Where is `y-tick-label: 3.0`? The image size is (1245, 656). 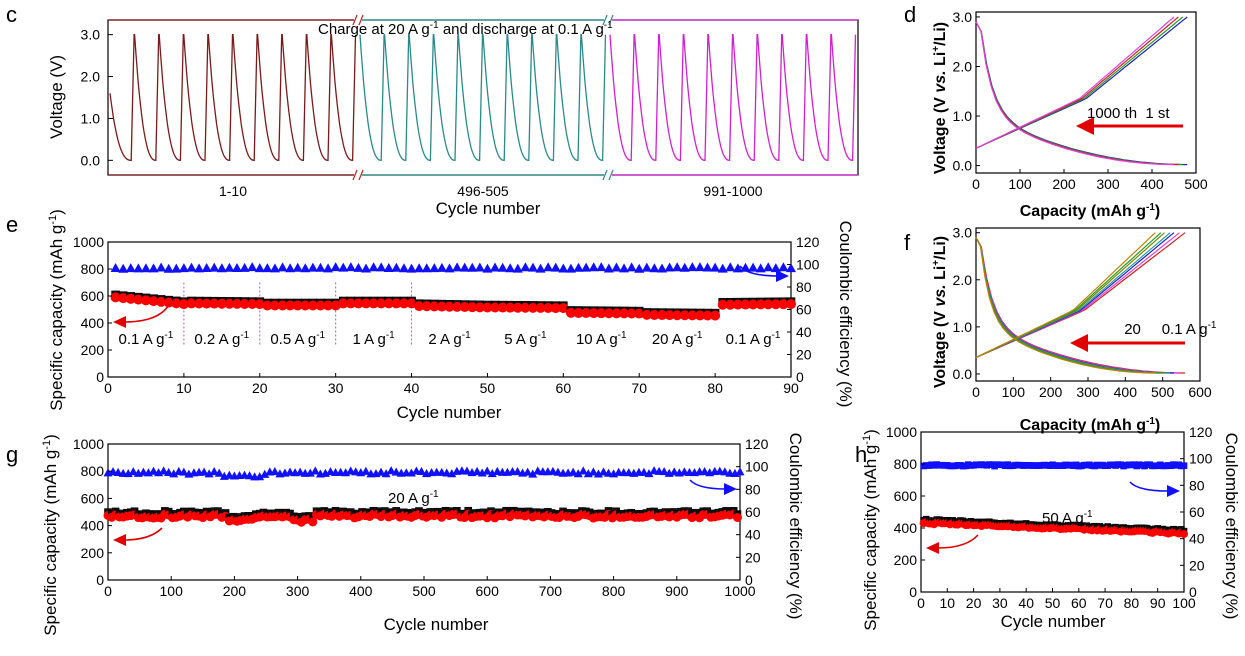
y-tick-label: 3.0 is located at coordinates (963, 17).